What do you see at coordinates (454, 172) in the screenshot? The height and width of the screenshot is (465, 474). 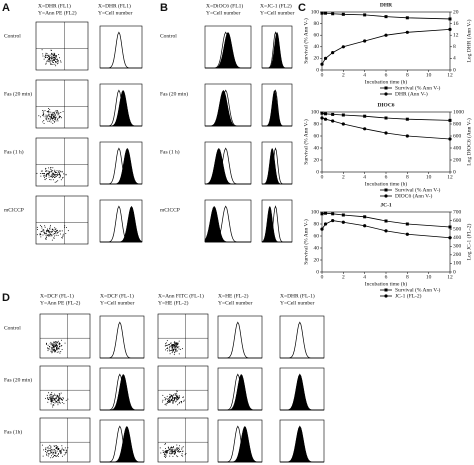 I see `y2-tick-label: 0` at bounding box center [454, 172].